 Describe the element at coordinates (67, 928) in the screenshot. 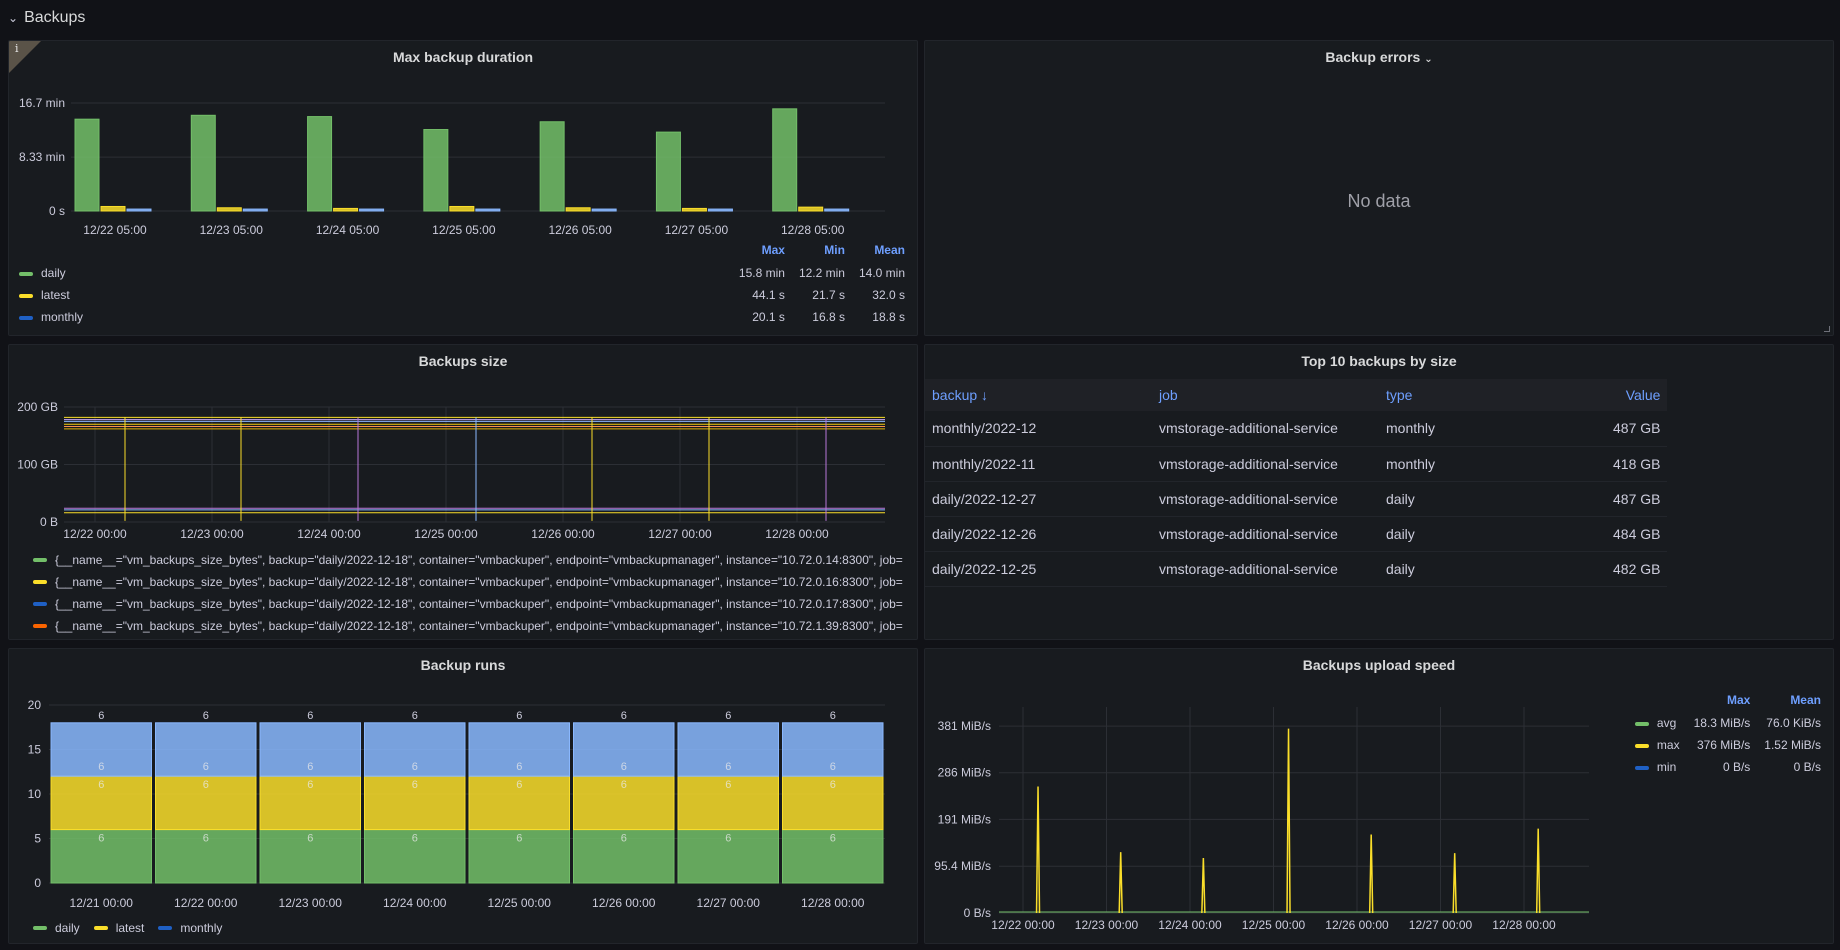

I see `legend-label: daily` at that location.